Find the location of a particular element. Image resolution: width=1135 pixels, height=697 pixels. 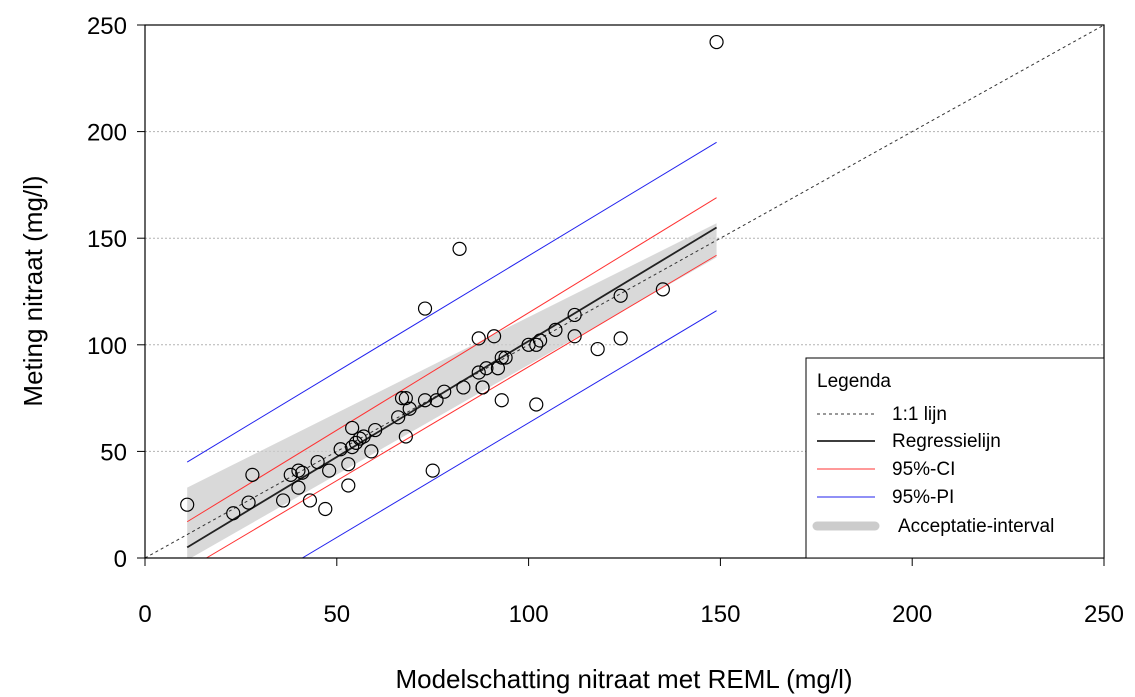

legend-label-ci: 95%-CI is located at coordinates (923, 469).